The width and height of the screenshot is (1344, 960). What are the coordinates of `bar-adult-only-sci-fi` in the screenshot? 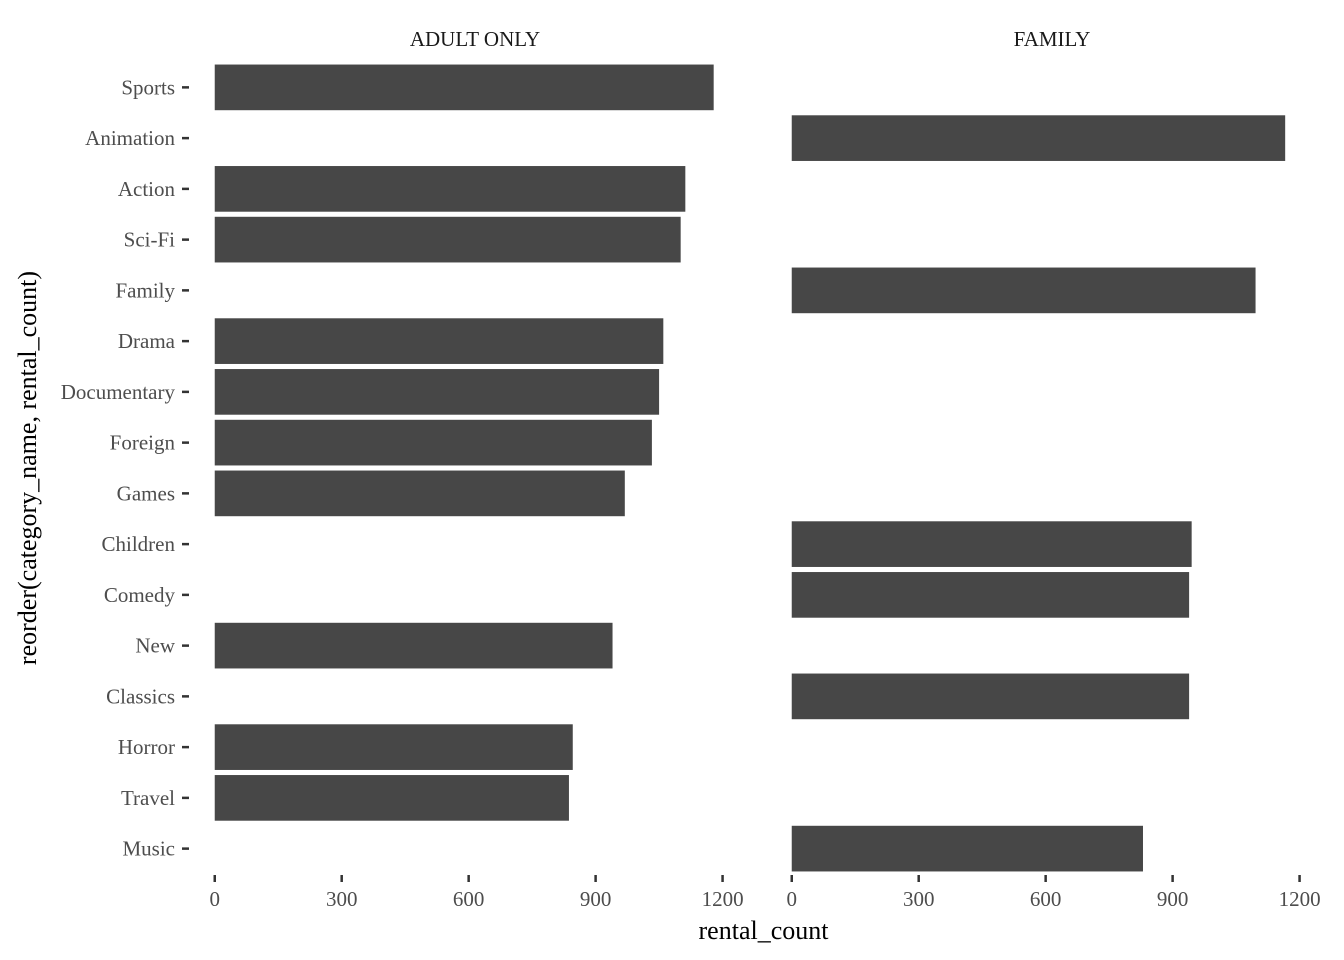 It's located at (447, 239).